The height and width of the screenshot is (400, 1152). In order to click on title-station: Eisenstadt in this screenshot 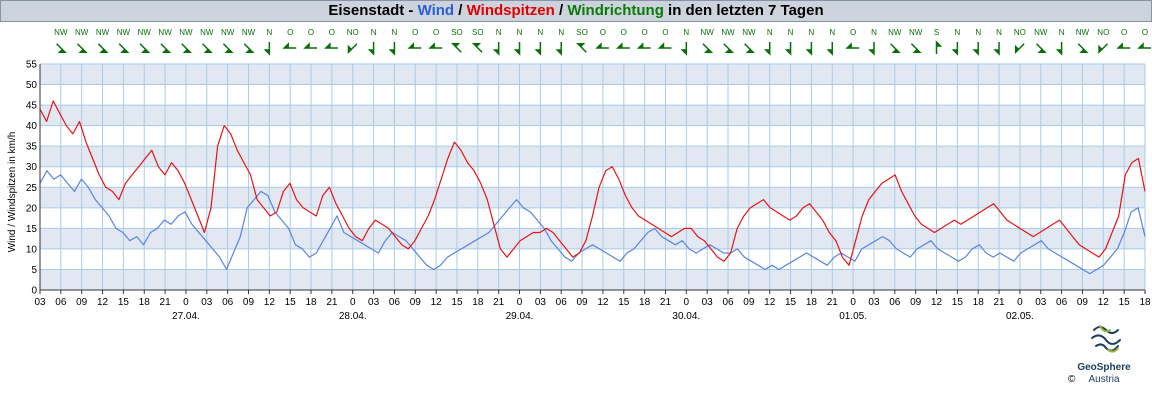, I will do `click(366, 10)`.